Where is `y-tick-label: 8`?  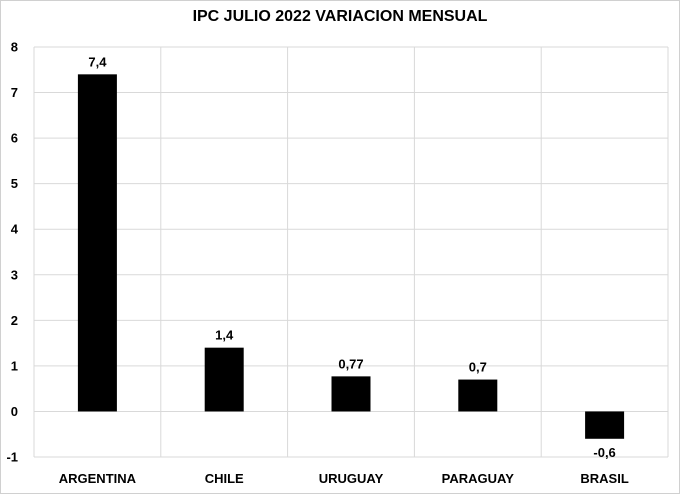 y-tick-label: 8 is located at coordinates (14, 47).